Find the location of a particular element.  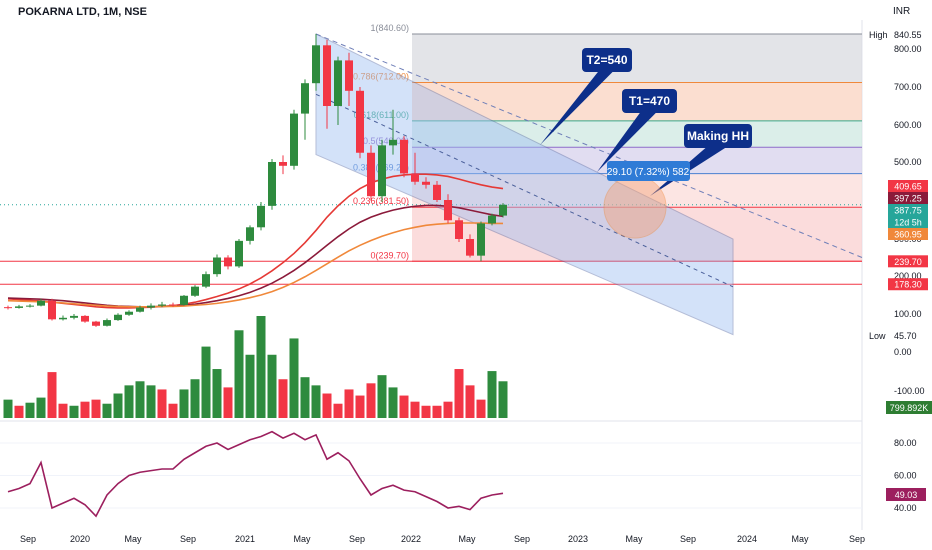

rsi-tick-label: 80.00 is located at coordinates (905, 443).